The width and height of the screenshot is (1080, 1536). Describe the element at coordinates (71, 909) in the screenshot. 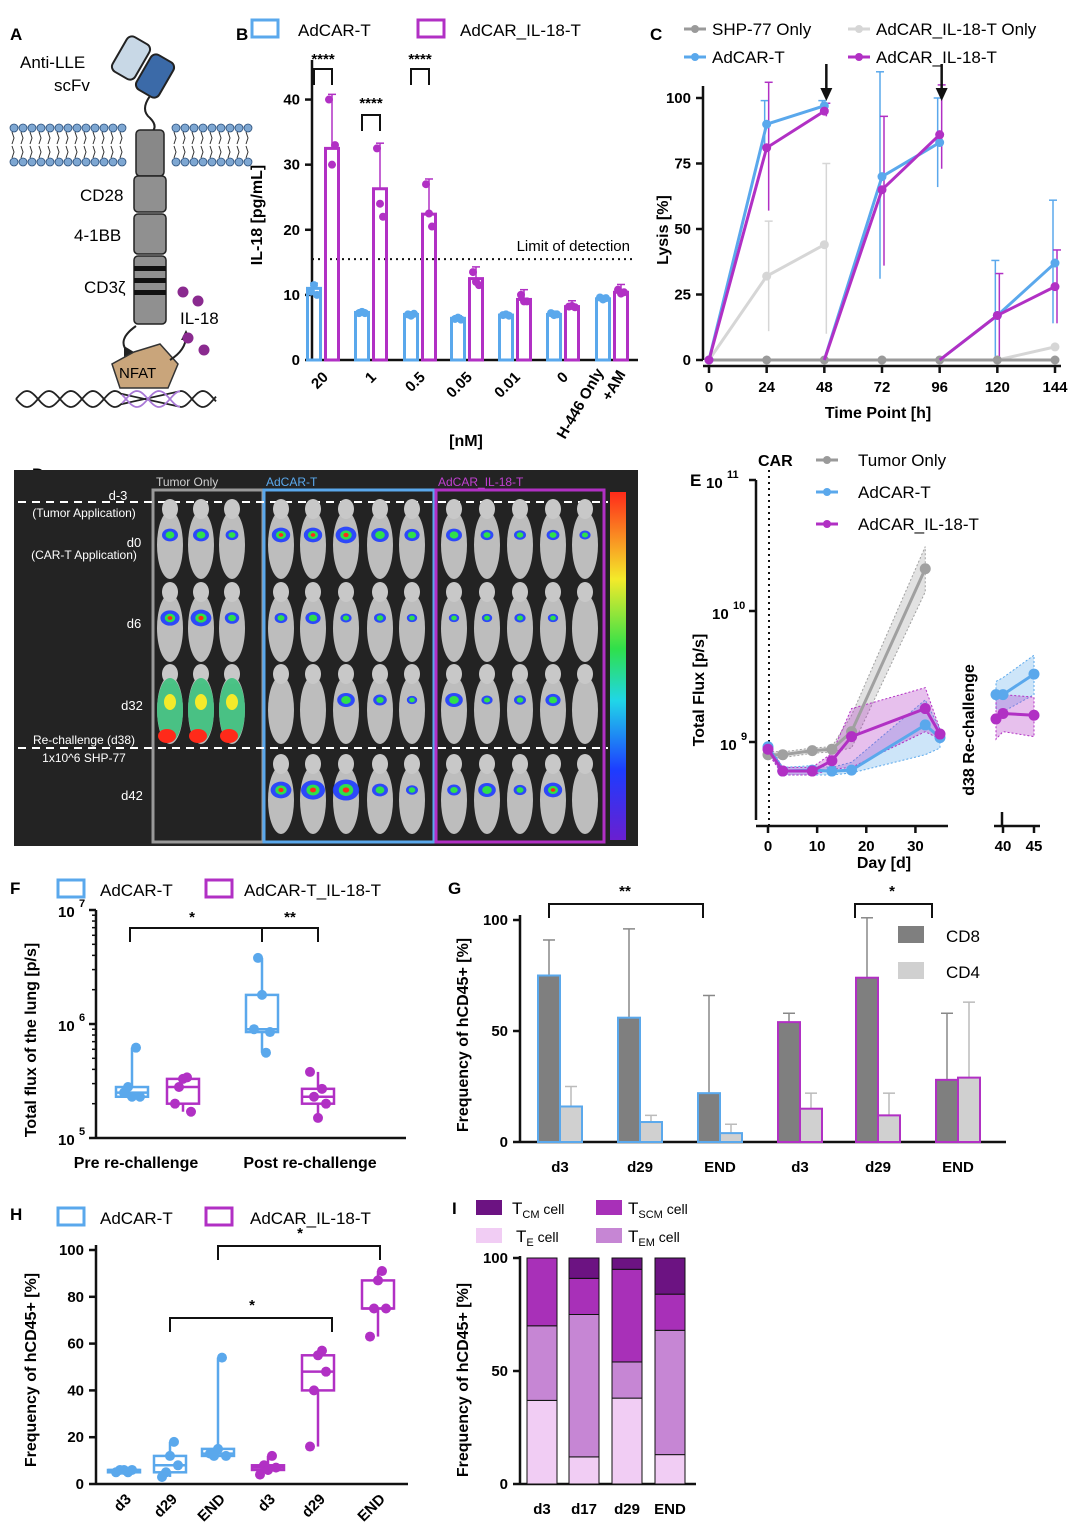

I see `y-tick-7: 10 7` at that location.